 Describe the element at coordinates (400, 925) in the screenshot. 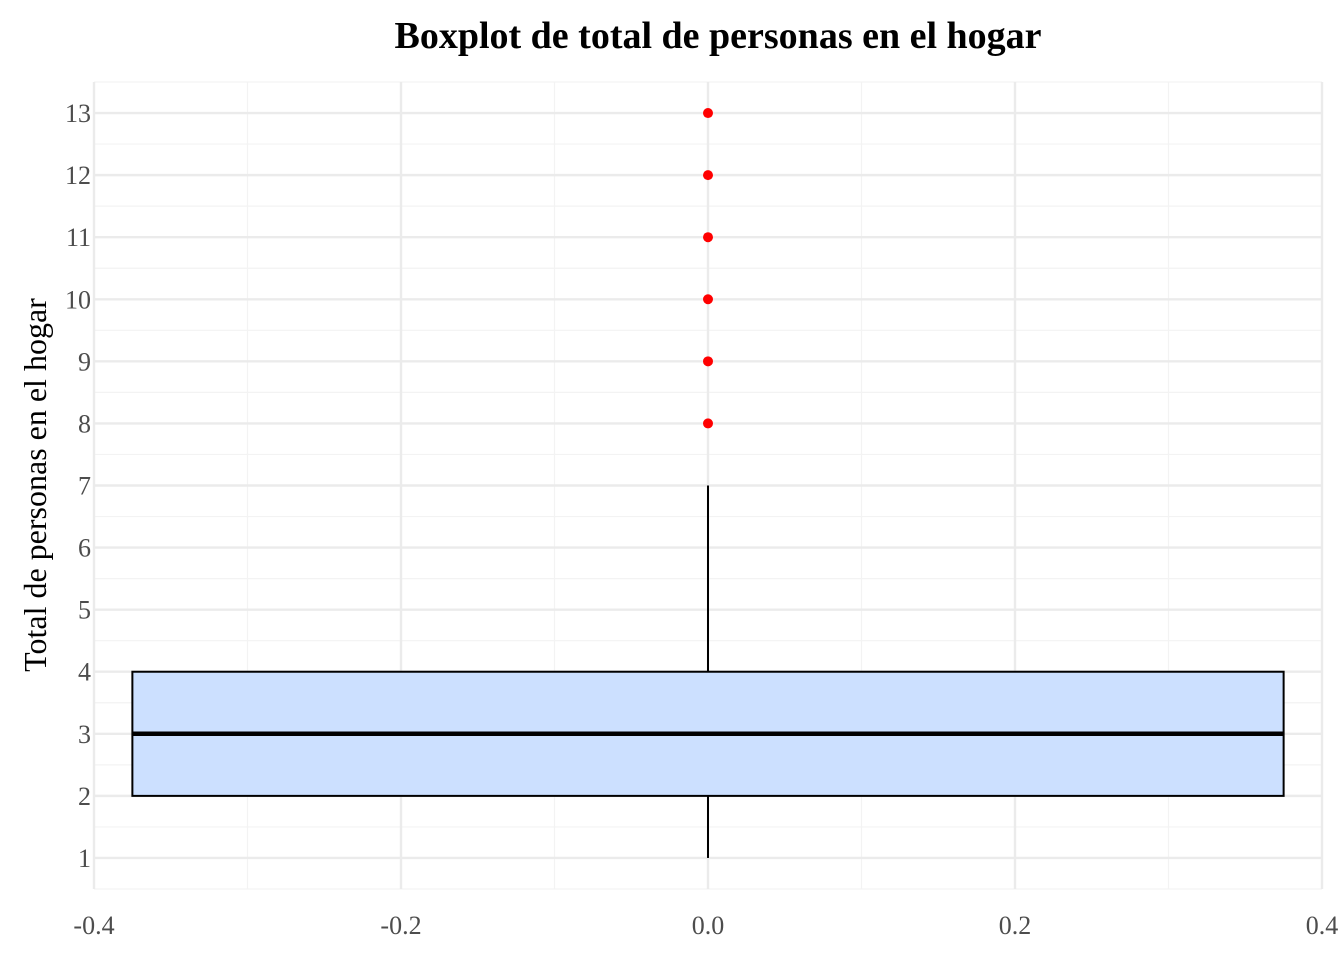

I see `x-tick-label: -0.2` at that location.